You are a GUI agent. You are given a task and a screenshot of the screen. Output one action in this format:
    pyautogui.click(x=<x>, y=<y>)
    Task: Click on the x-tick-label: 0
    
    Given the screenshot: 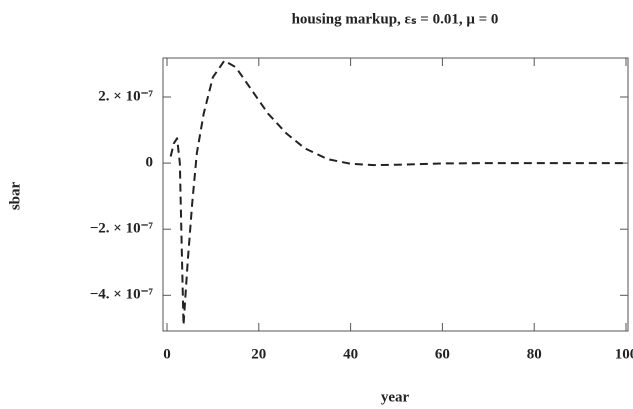 What is the action you would take?
    pyautogui.click(x=167, y=354)
    